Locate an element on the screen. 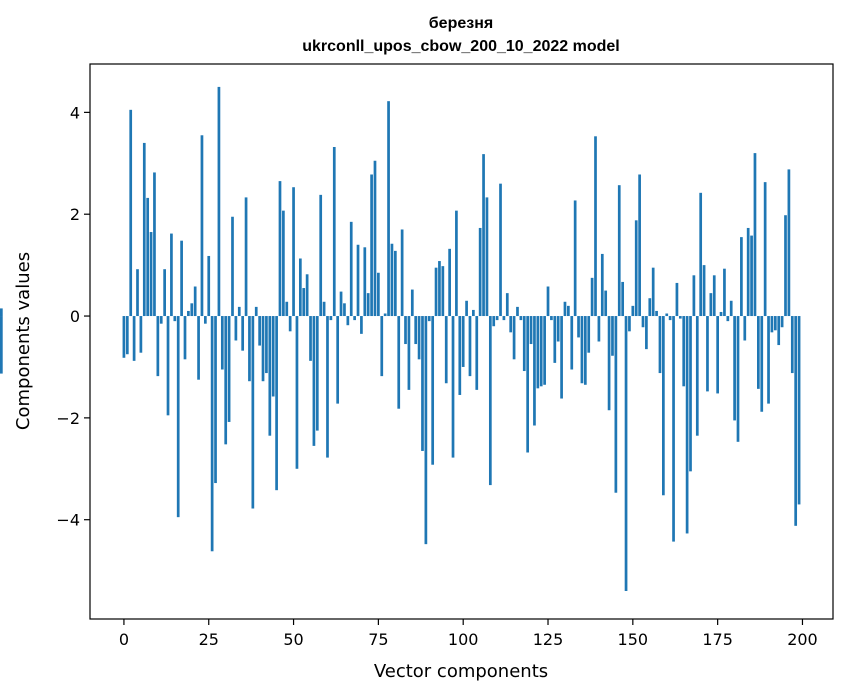 This screenshot has width=847, height=696. y-tick-label: −4 is located at coordinates (68, 520).